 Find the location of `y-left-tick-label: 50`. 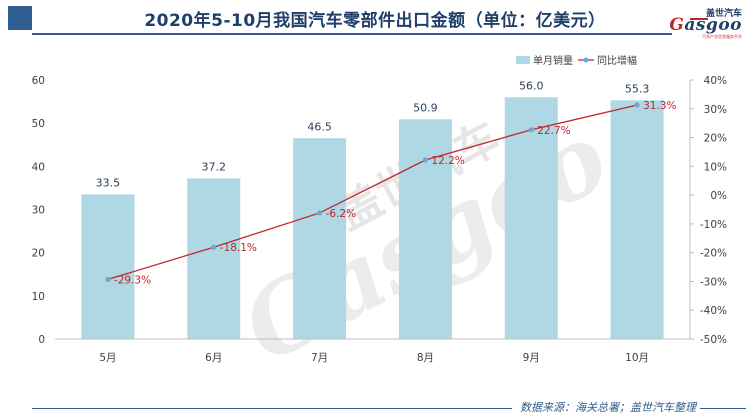

y-left-tick-label: 50 is located at coordinates (38, 124).